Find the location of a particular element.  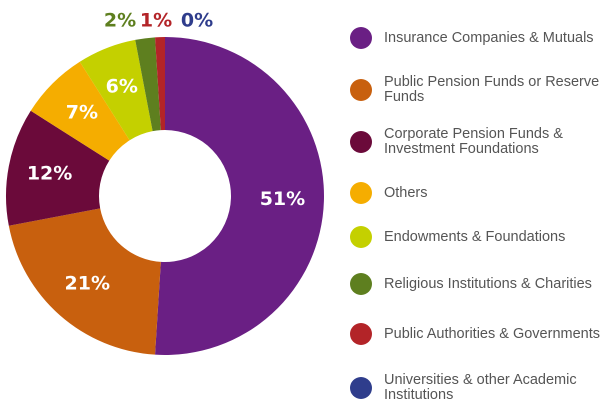

legend-item: Endowments & Foundations is located at coordinates (480, 237).